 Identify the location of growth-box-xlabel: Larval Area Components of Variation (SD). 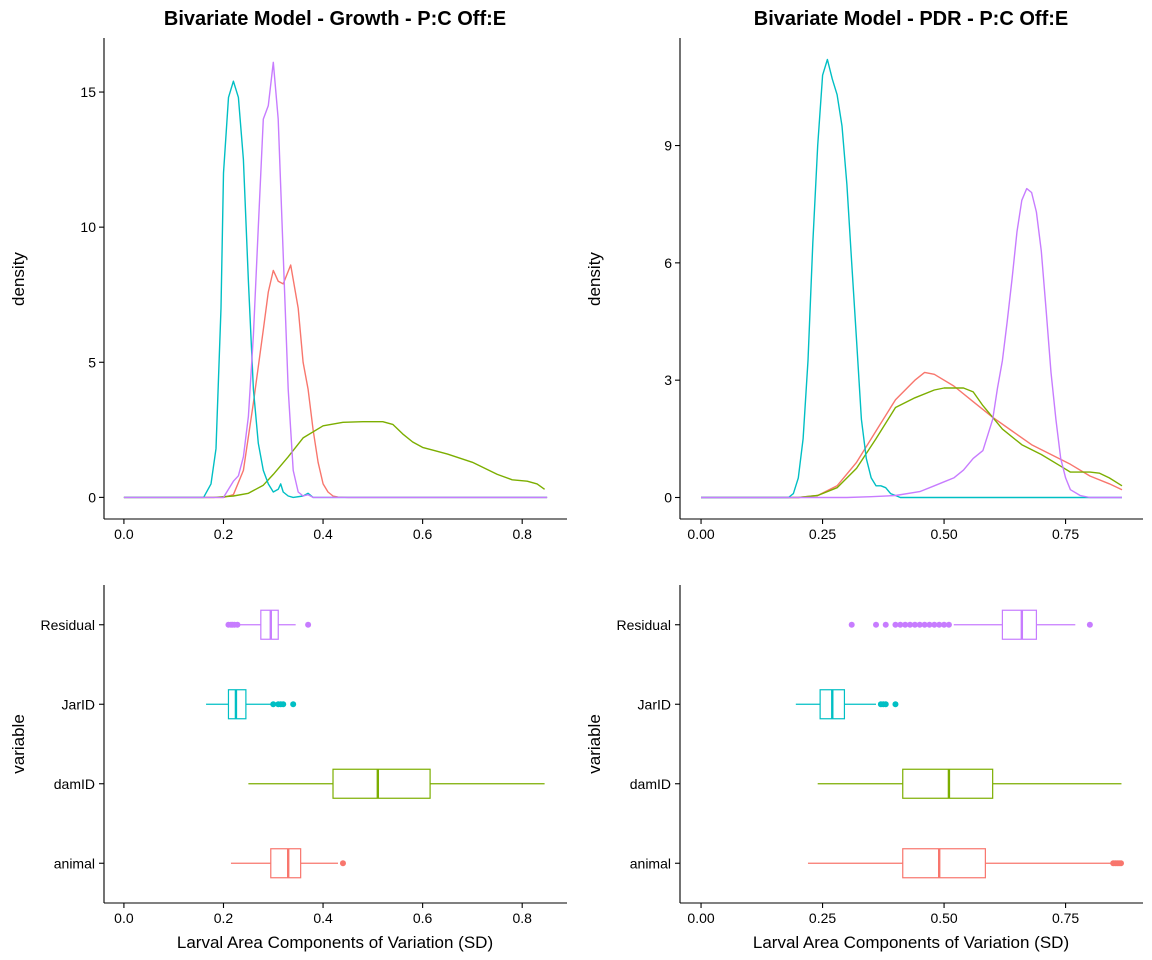
(335, 942).